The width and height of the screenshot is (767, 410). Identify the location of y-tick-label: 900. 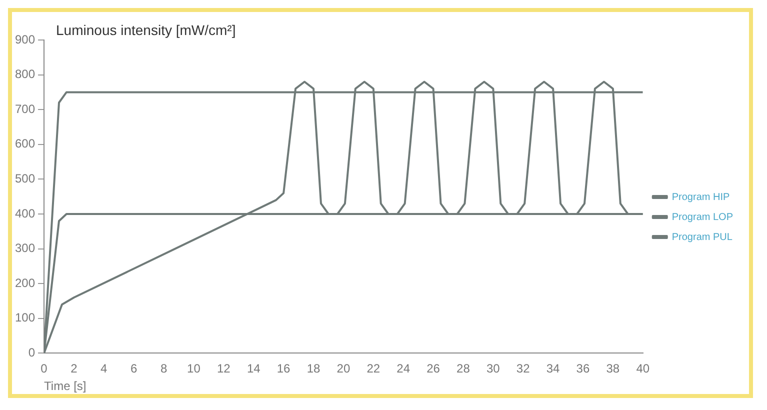
(25, 39).